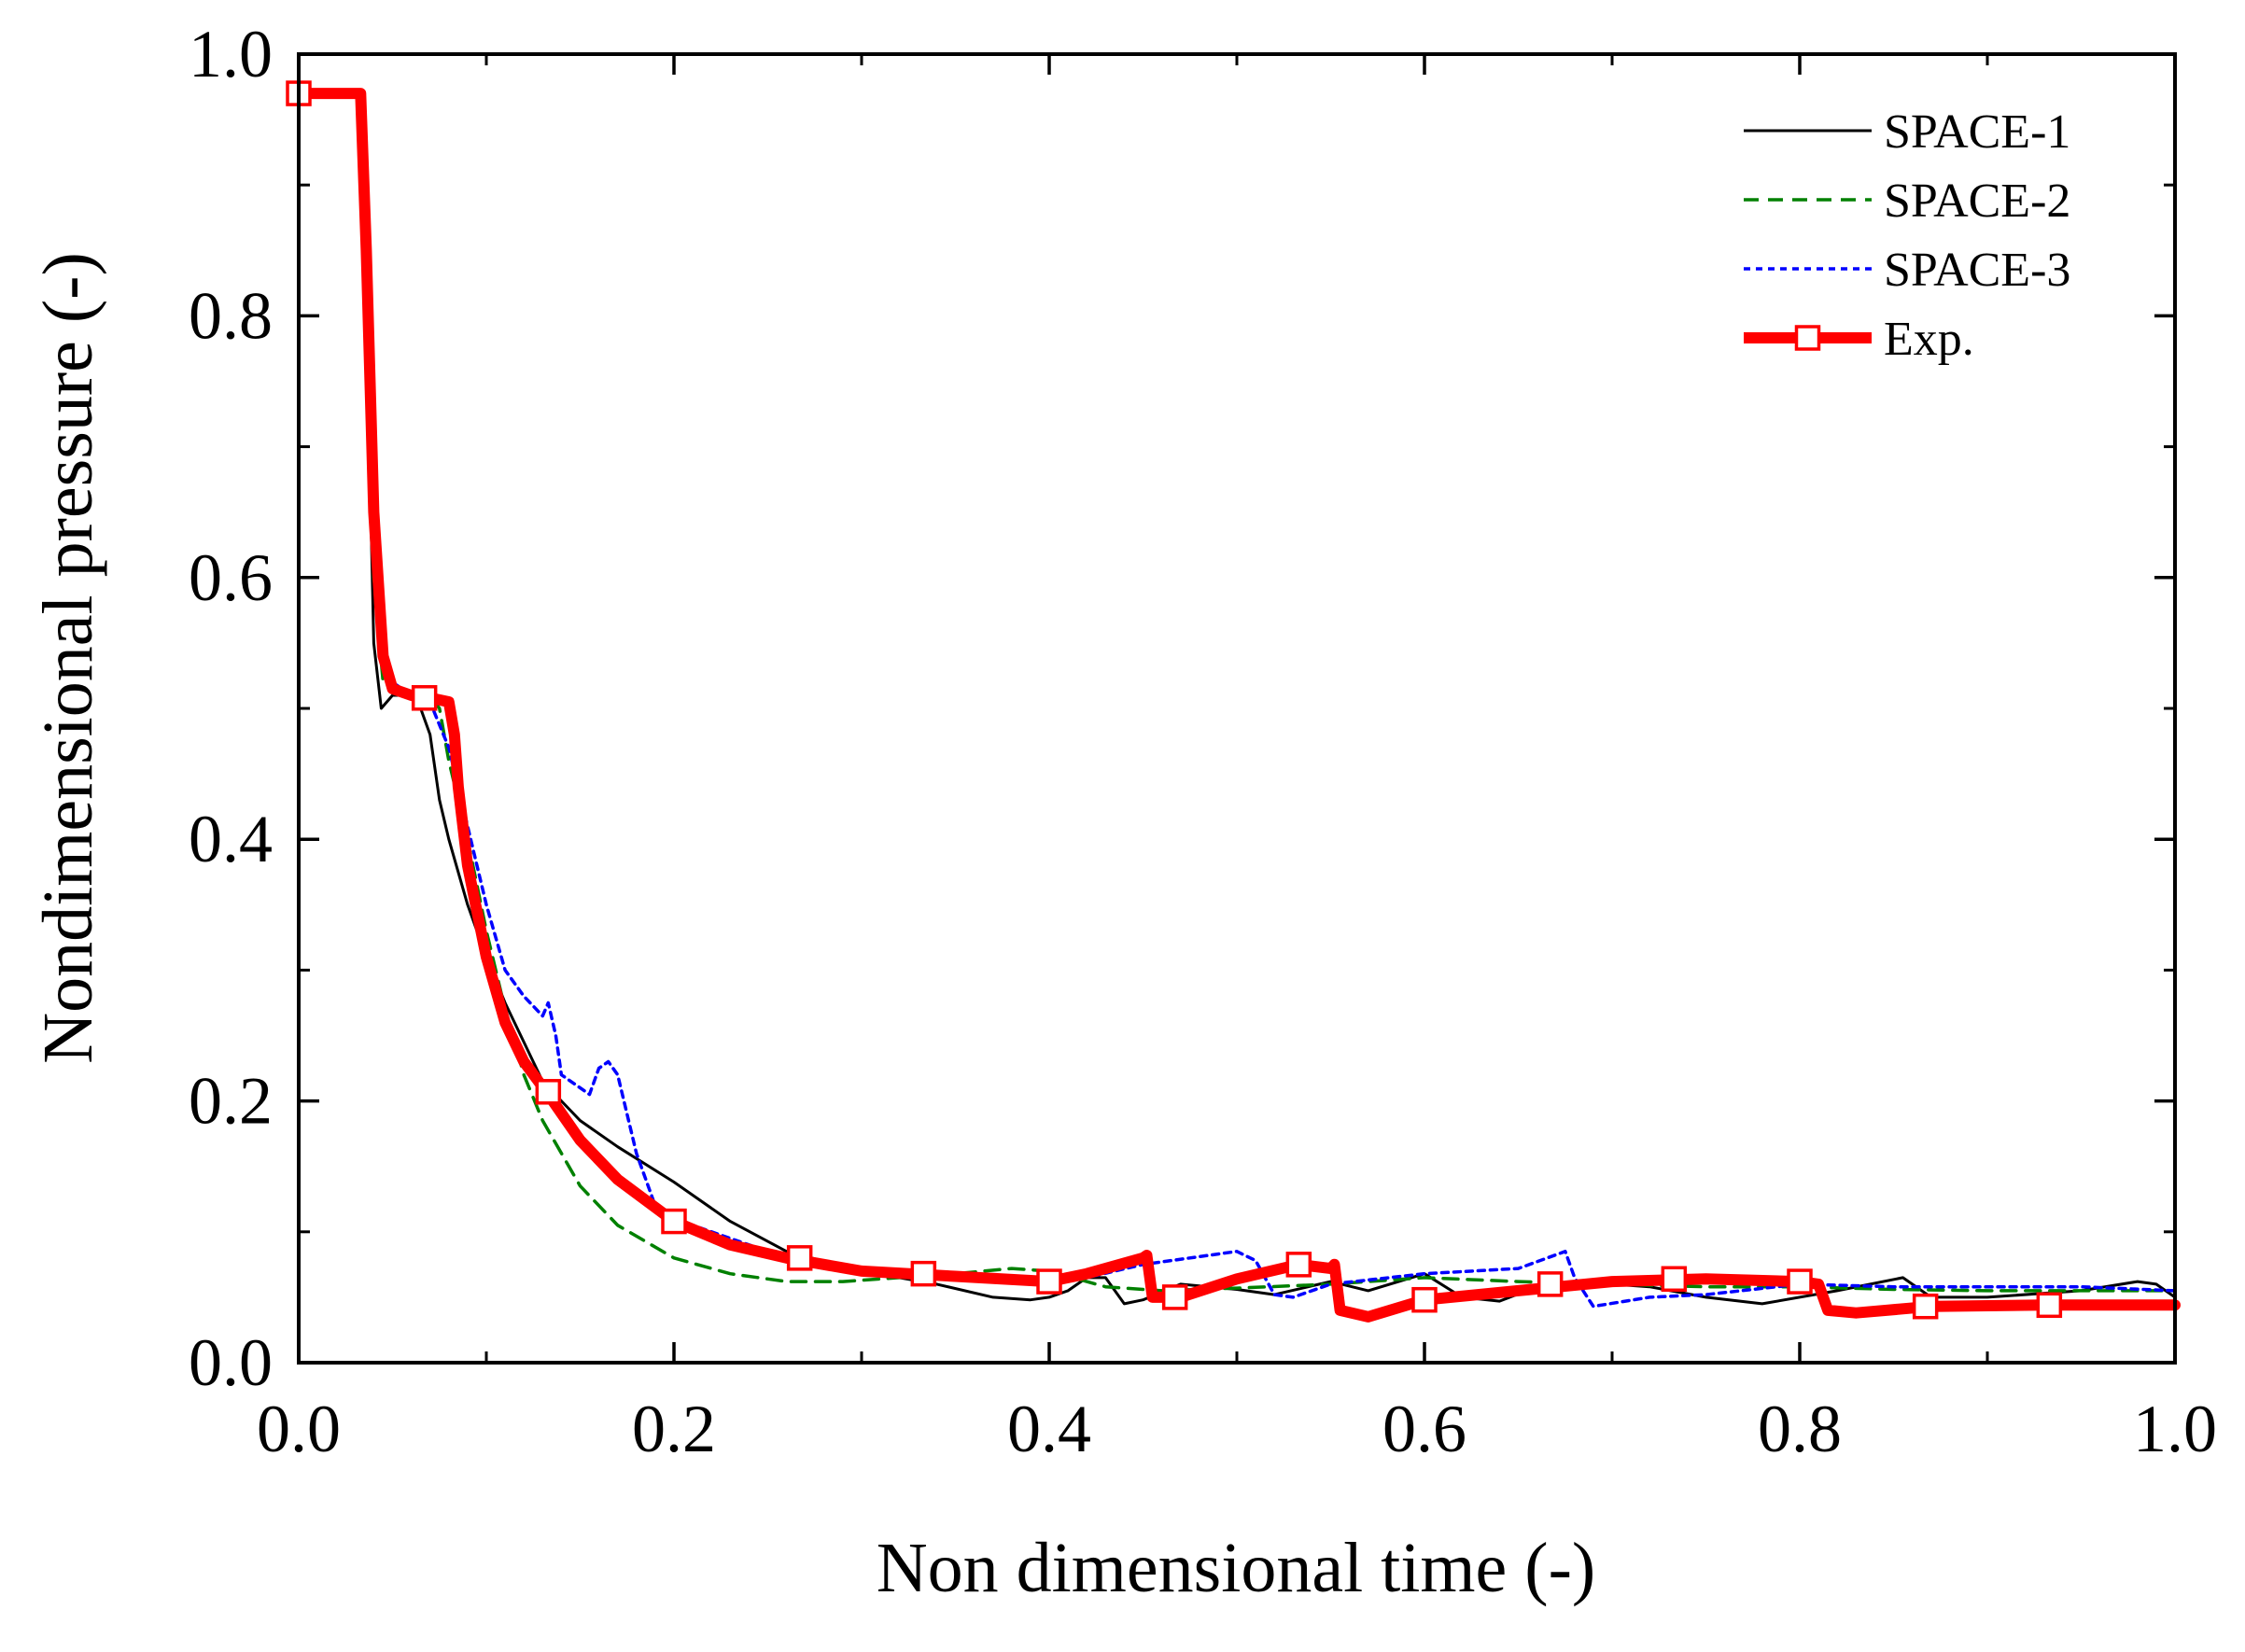 The height and width of the screenshot is (1652, 2245). Describe the element at coordinates (1808, 338) in the screenshot. I see `legend-marker` at that location.